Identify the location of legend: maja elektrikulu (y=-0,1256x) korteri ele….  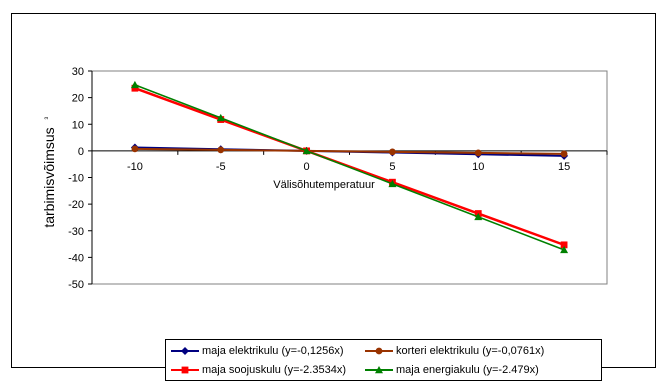
(383, 360).